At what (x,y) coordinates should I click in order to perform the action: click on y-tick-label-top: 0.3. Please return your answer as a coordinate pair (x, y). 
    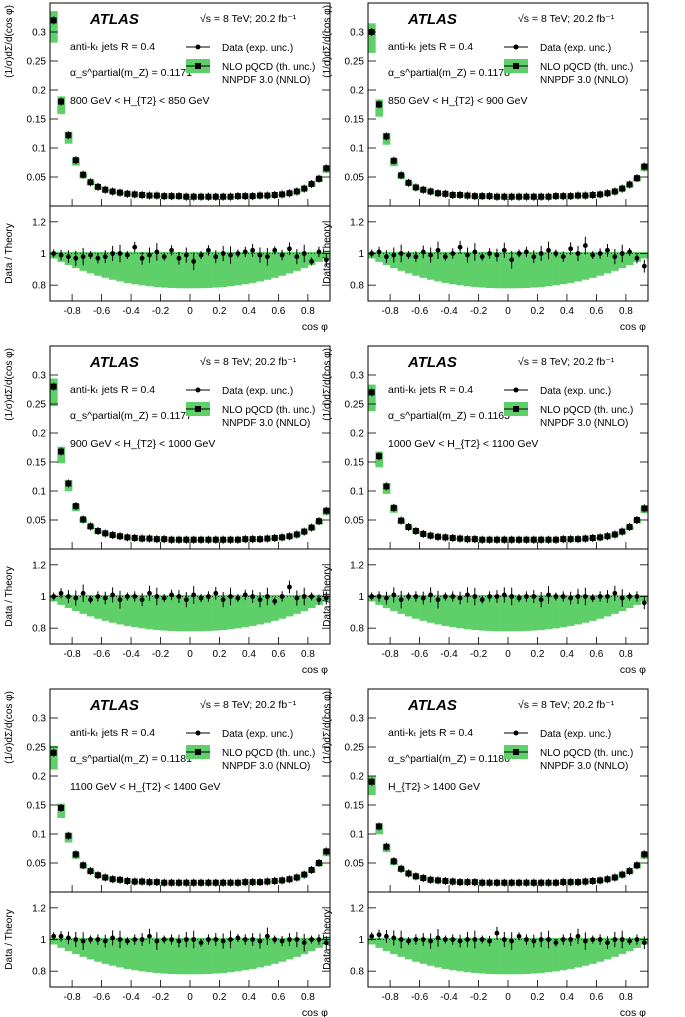
    Looking at the image, I should click on (357, 719).